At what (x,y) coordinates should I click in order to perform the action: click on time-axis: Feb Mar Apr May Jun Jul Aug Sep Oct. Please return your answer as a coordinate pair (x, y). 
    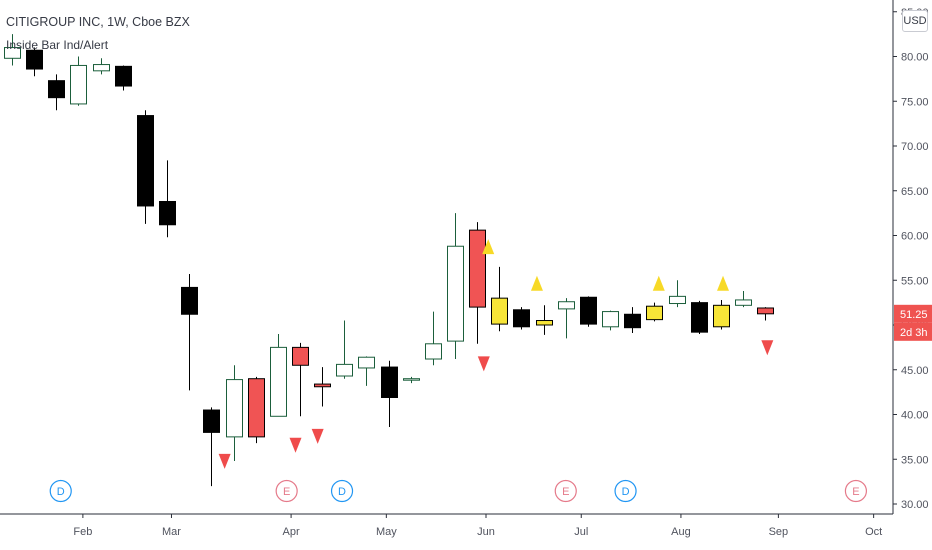
    Looking at the image, I should click on (477, 526).